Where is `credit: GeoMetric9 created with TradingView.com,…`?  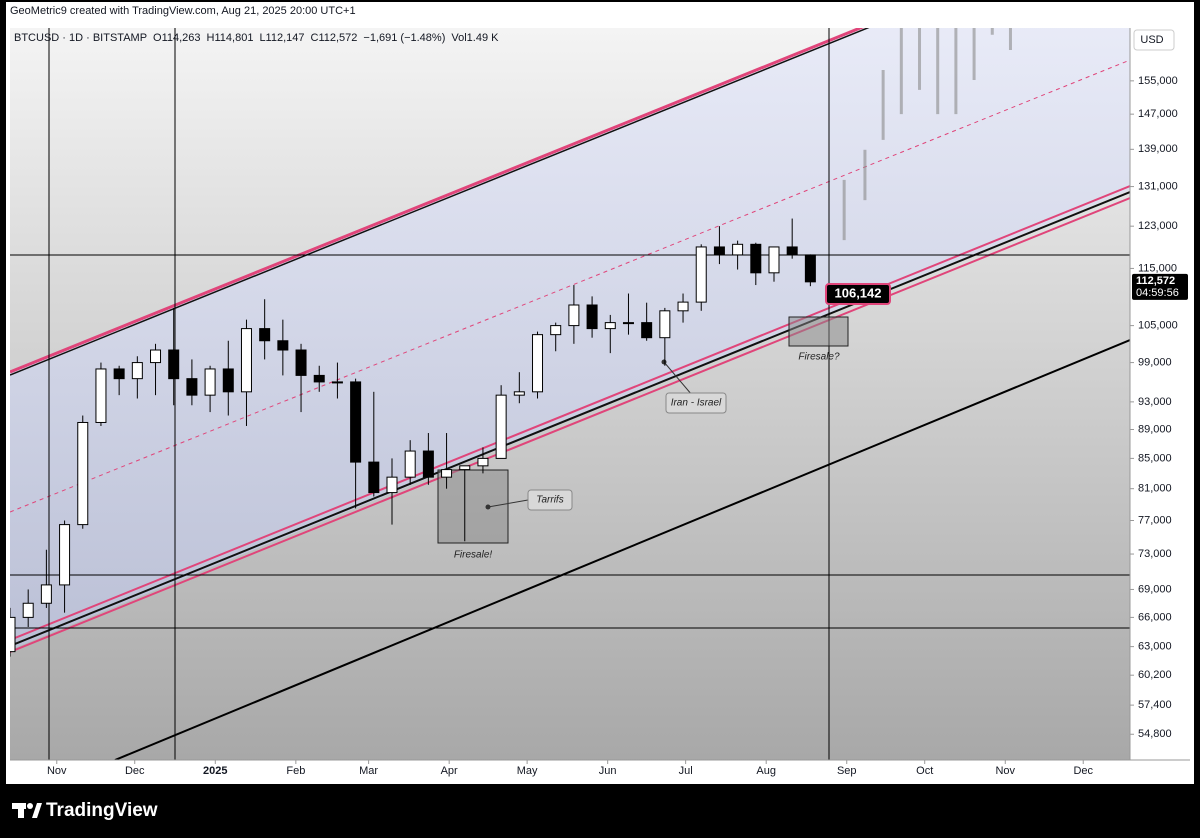
credit: GeoMetric9 created with TradingView.com,… is located at coordinates (183, 11).